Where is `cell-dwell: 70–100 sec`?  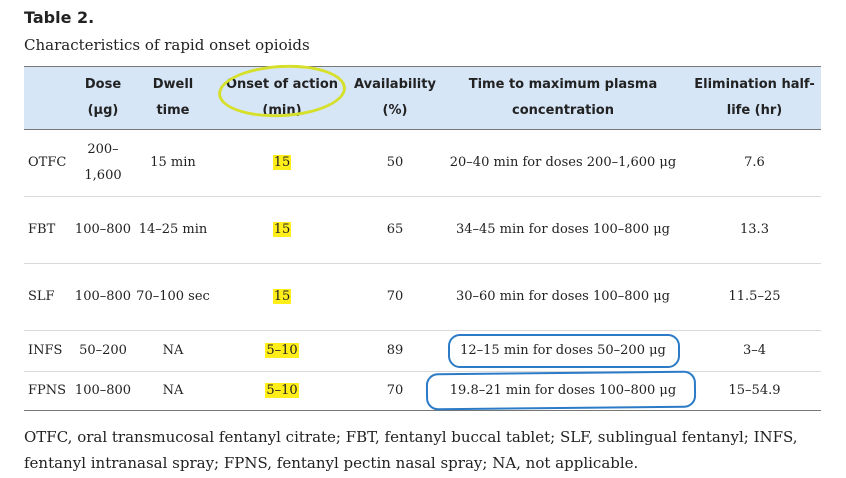 cell-dwell: 70–100 sec is located at coordinates (173, 297).